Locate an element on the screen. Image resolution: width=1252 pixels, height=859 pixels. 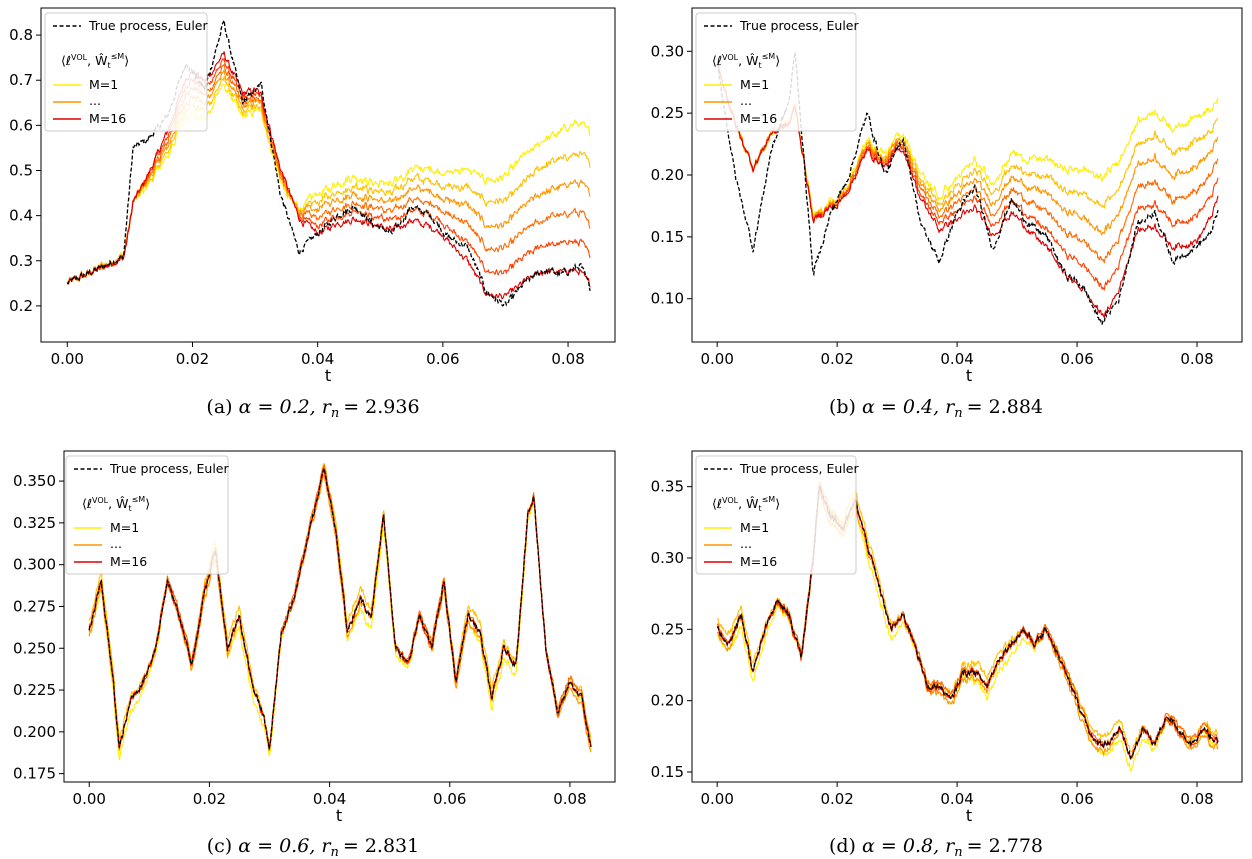
y-tick-label: 0.200 is located at coordinates (34, 732).